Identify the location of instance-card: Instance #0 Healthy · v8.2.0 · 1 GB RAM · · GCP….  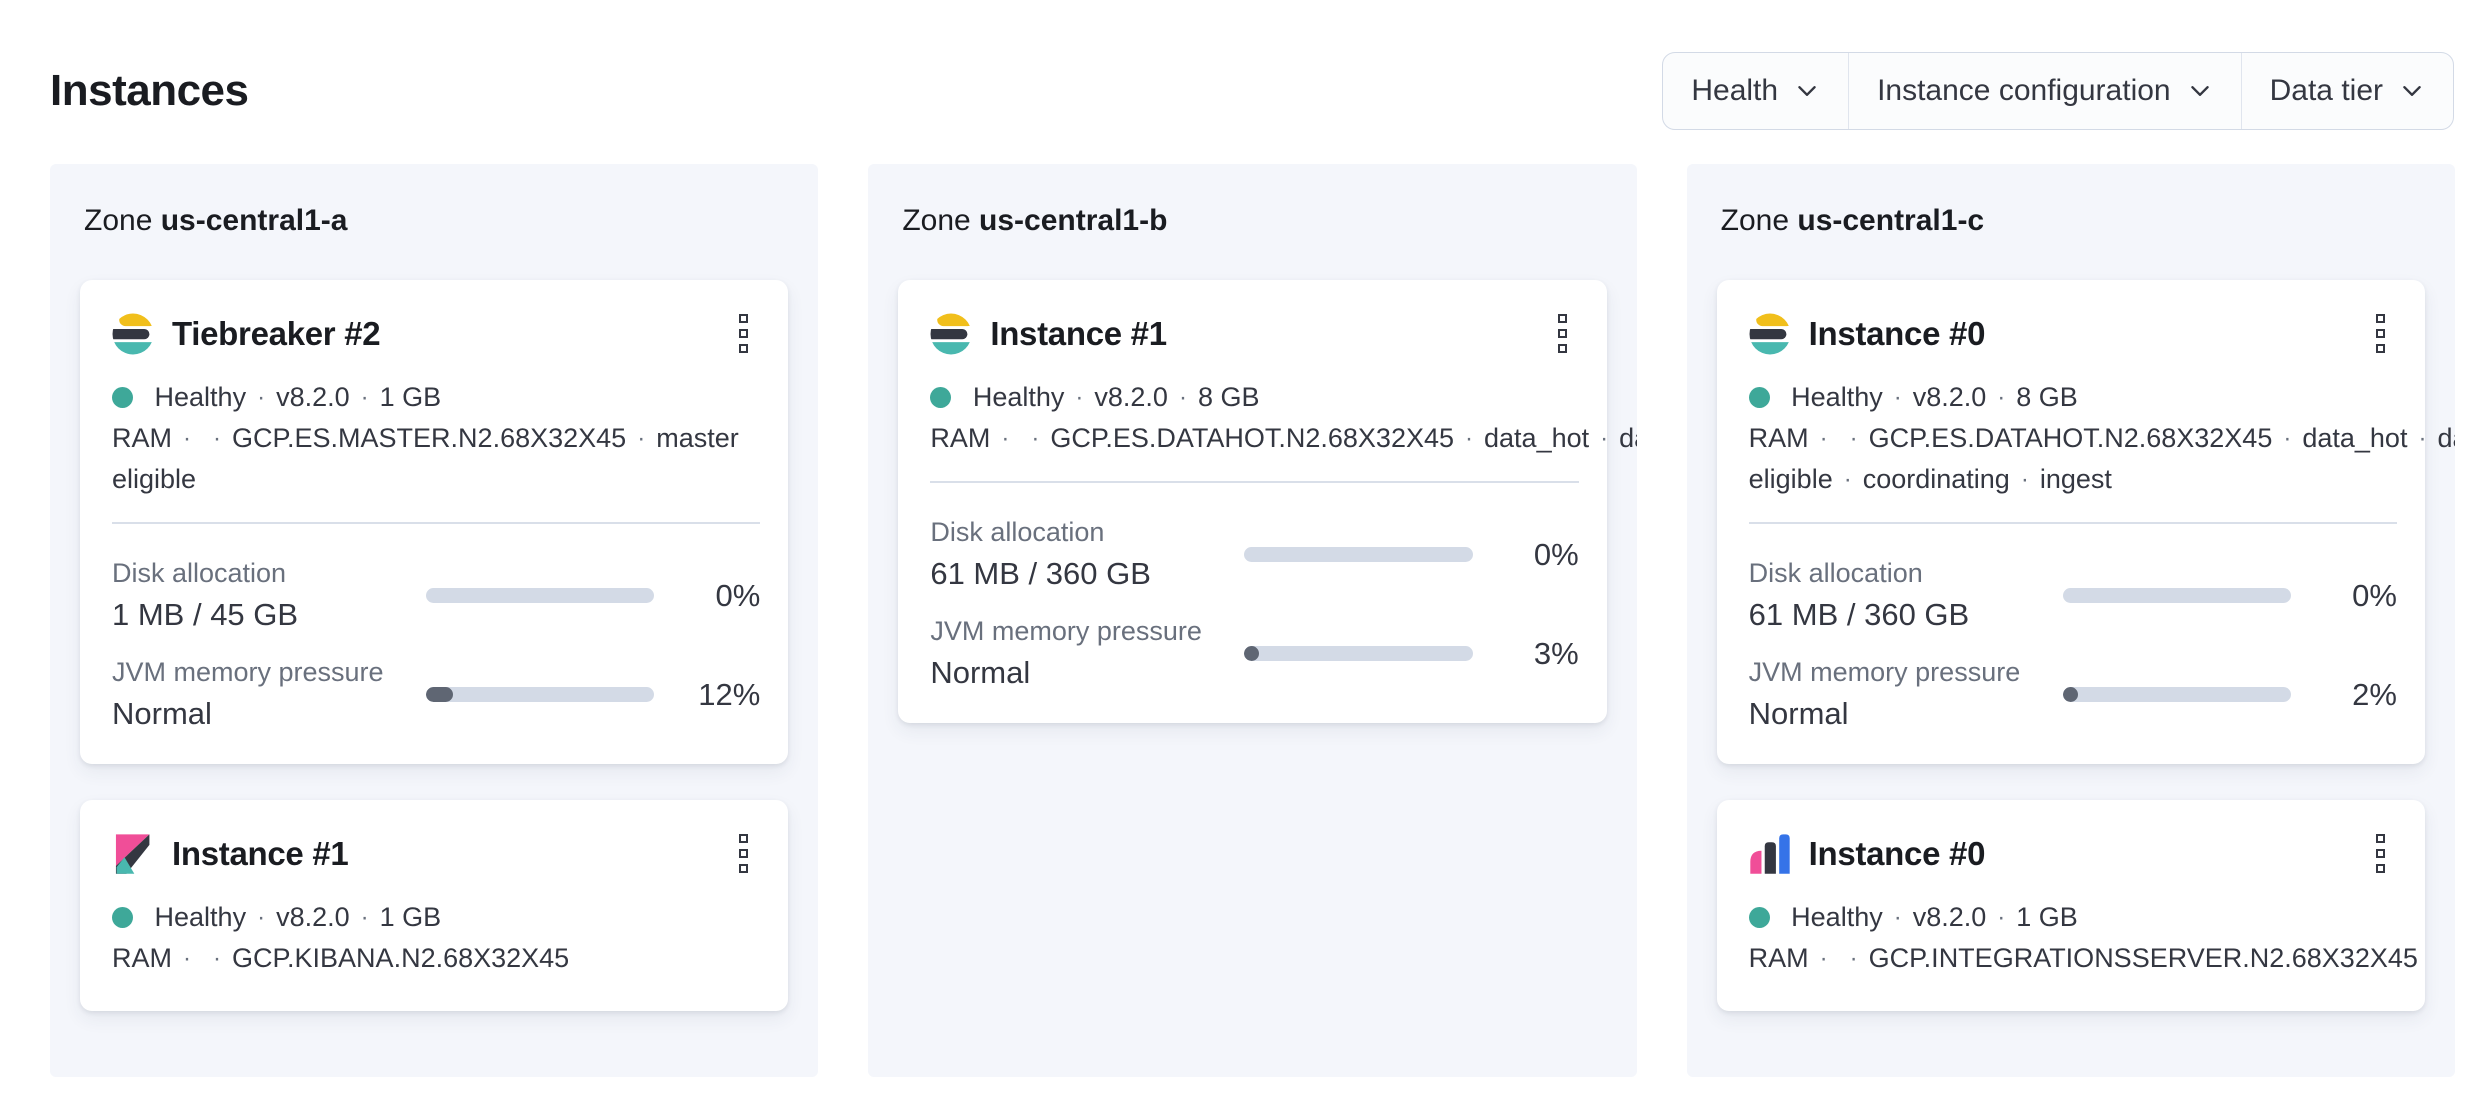
(2070, 906).